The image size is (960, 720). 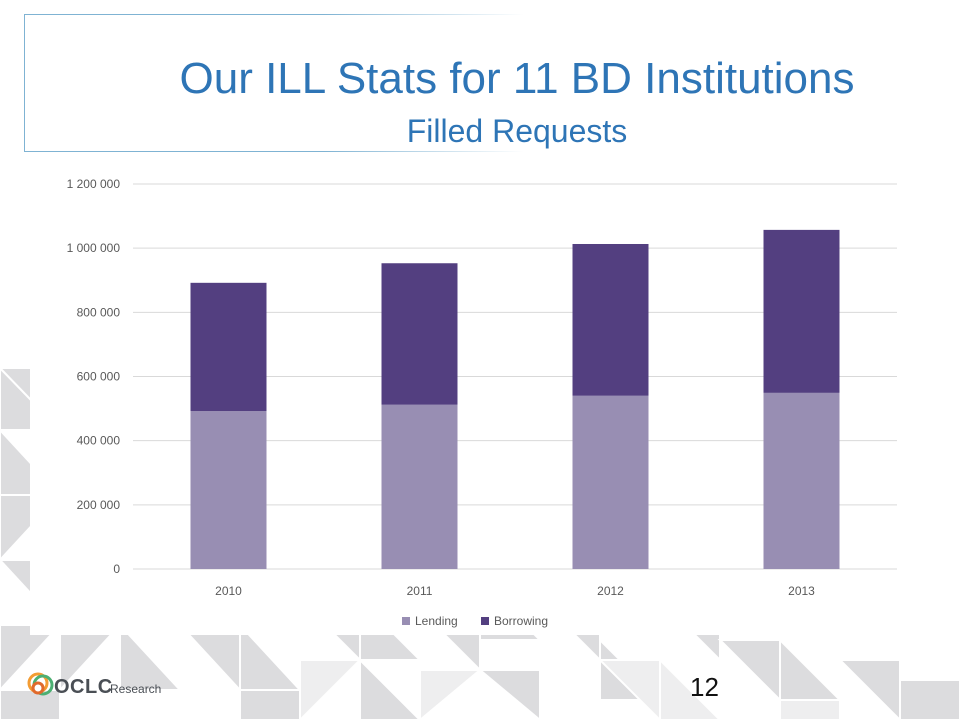 I want to click on bar-lending-2012, so click(x=610, y=482).